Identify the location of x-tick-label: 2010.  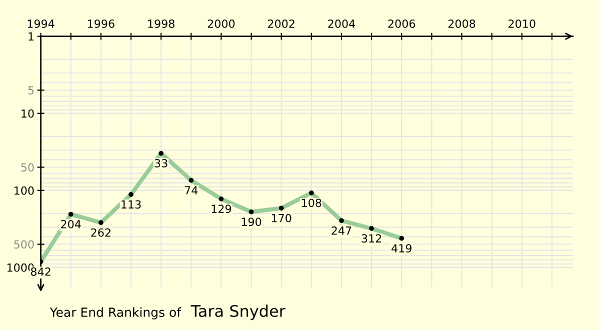
(522, 23).